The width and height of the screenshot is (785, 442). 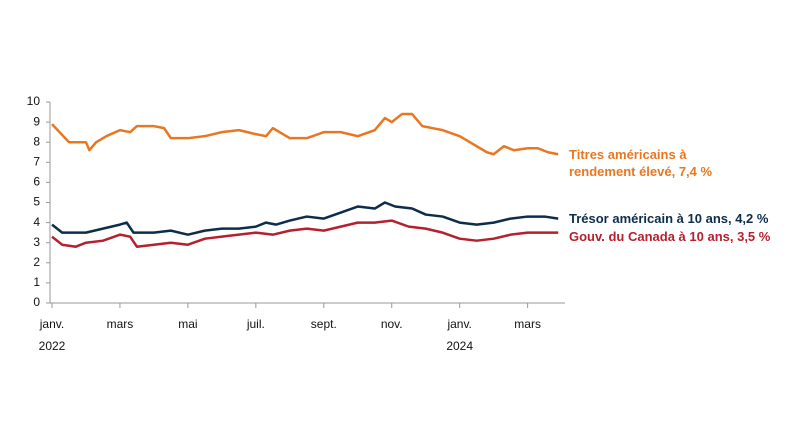 I want to click on y-tick-label: 1, so click(x=36, y=282).